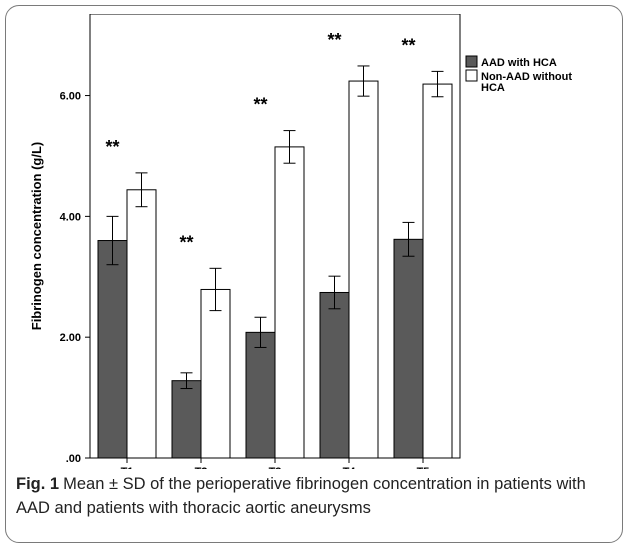 This screenshot has width=630, height=550. Describe the element at coordinates (519, 63) in the screenshot. I see `legend-label: AAD with HCA` at that location.